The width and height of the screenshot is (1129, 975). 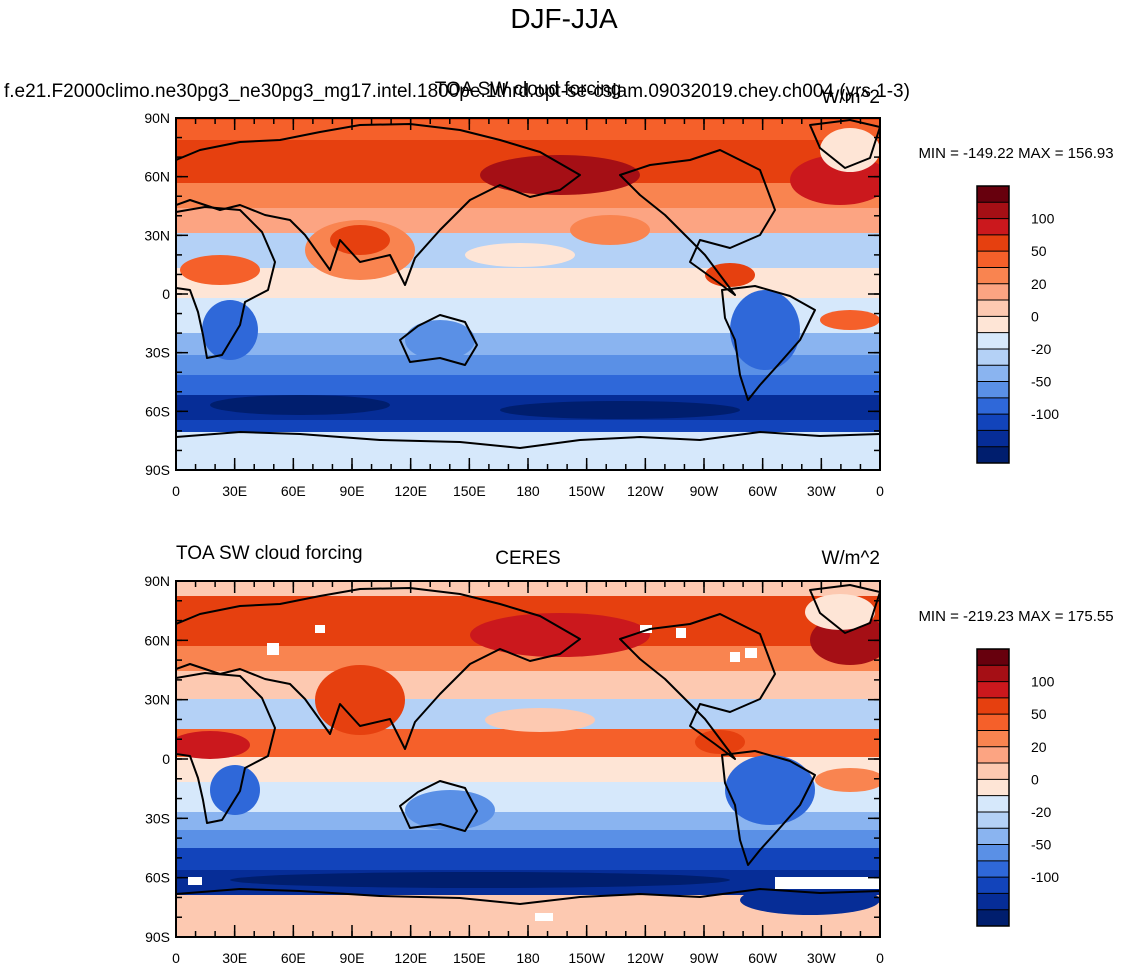 What do you see at coordinates (157, 470) in the screenshot?
I see `top-lat-label: 90S` at bounding box center [157, 470].